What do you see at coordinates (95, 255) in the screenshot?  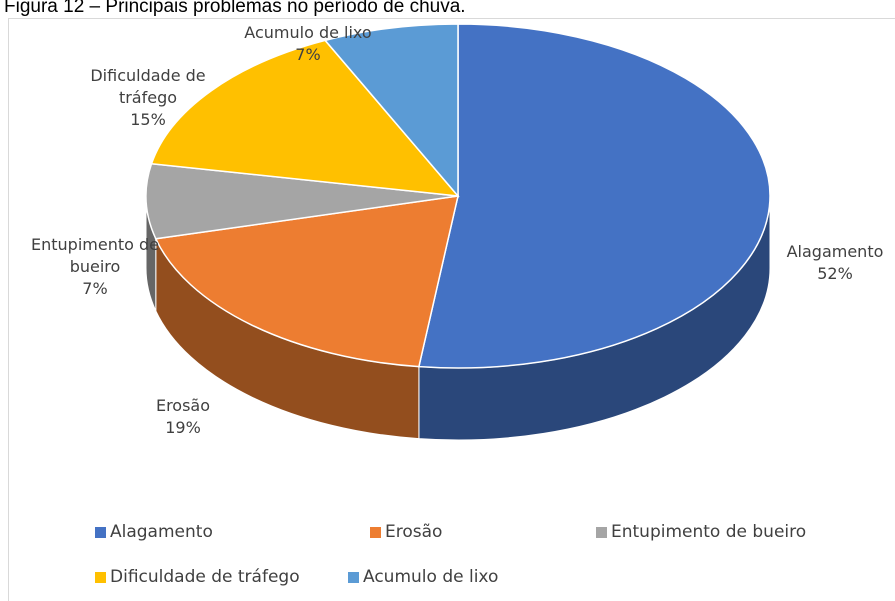 I see `data-label-name: Entupimento de bueiro` at bounding box center [95, 255].